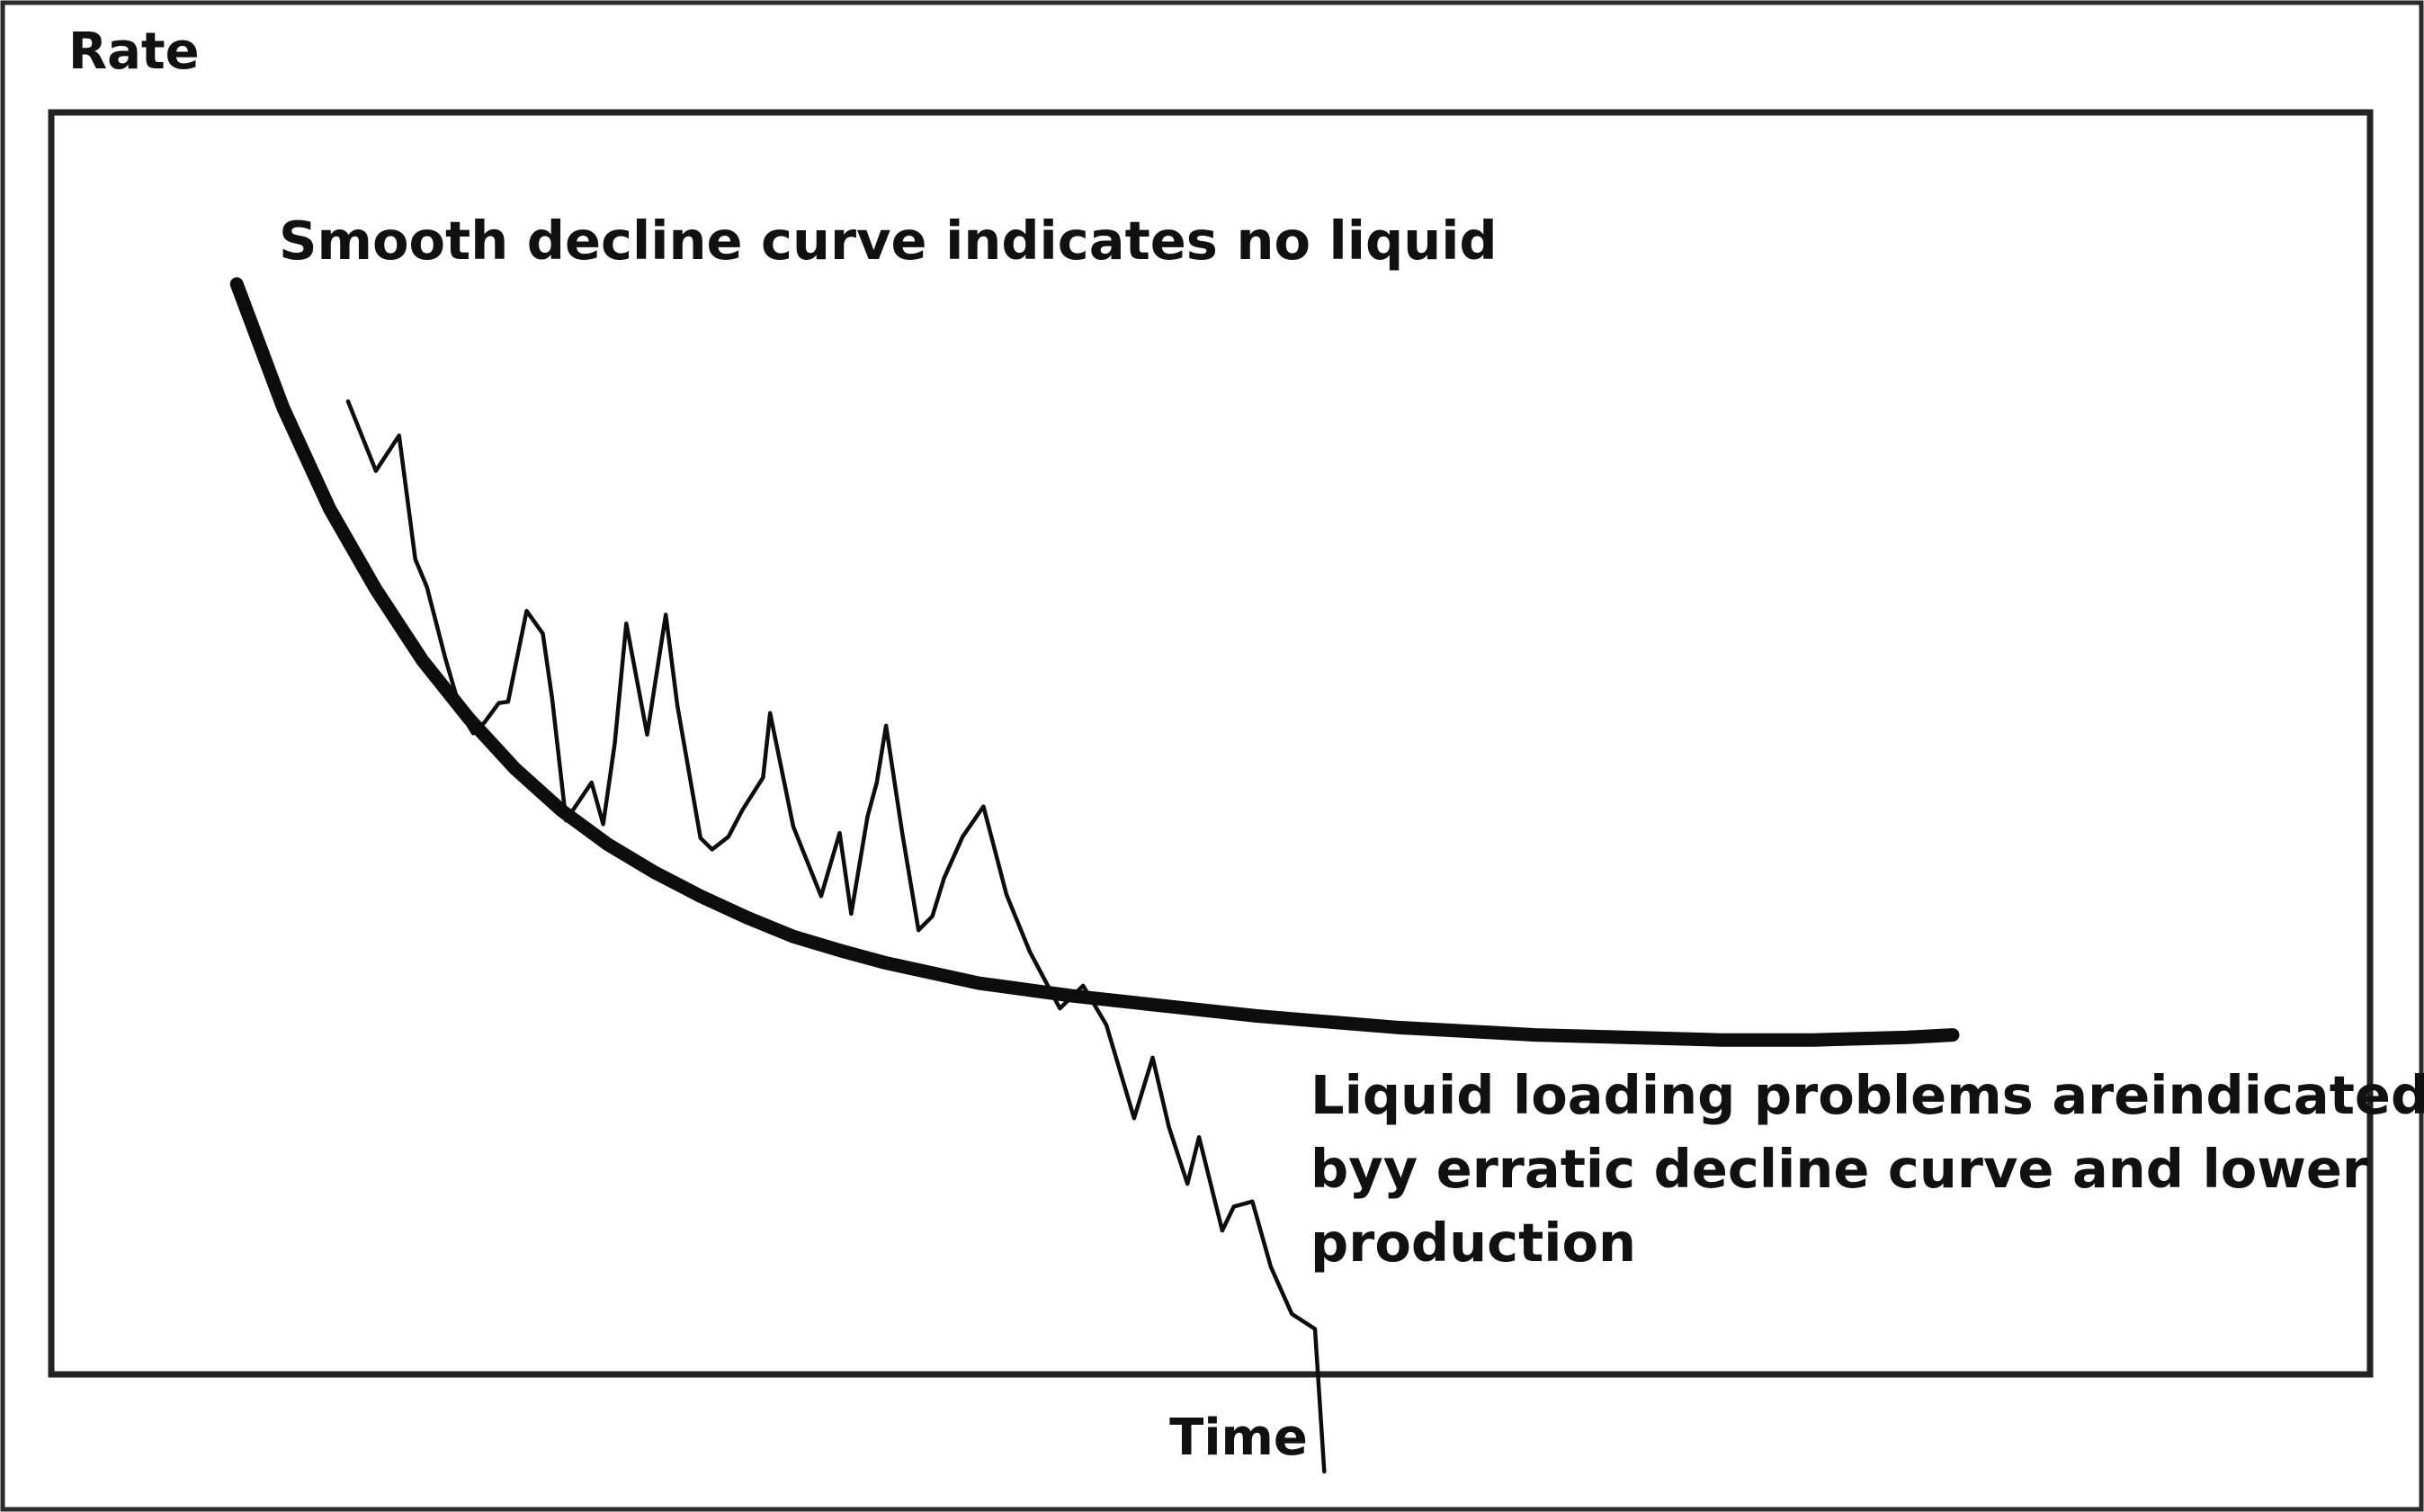  I want to click on annotation-liquid-line-3: production, so click(1473, 1243).